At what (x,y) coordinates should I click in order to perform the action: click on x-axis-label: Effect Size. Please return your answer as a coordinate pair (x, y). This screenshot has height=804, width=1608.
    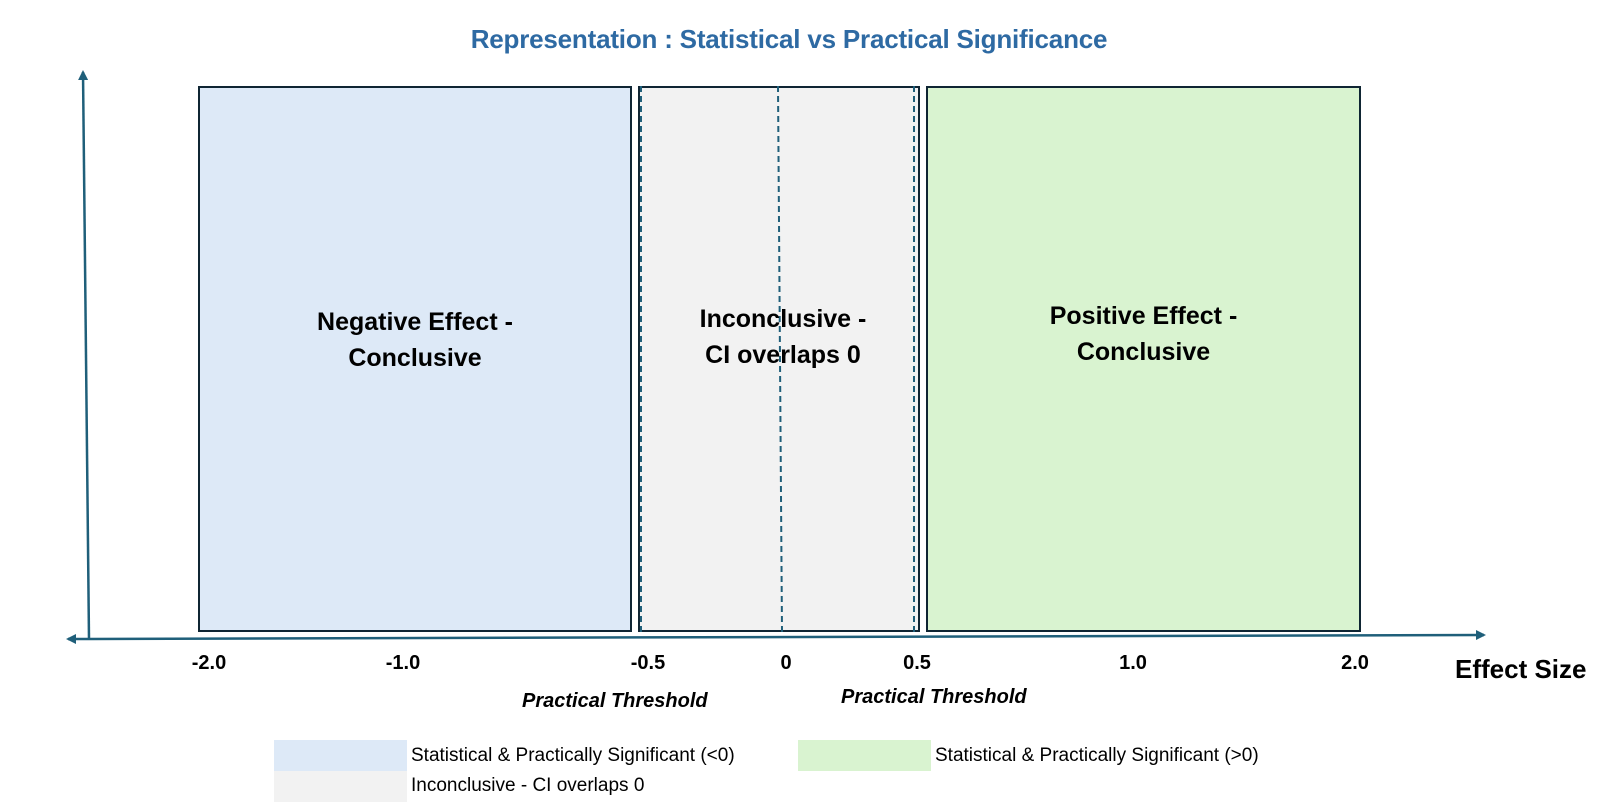
    Looking at the image, I should click on (1521, 669).